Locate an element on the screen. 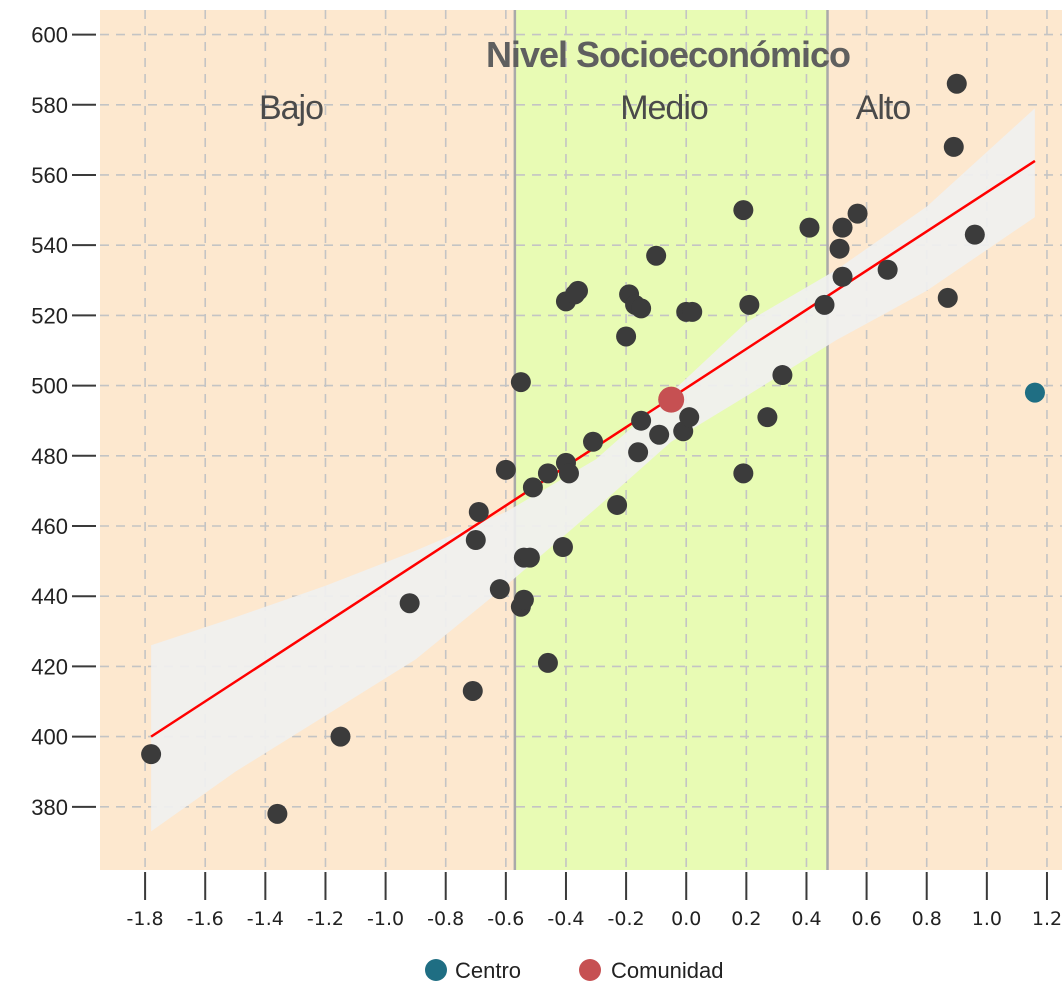  y-tick-label: 540 is located at coordinates (49, 245).